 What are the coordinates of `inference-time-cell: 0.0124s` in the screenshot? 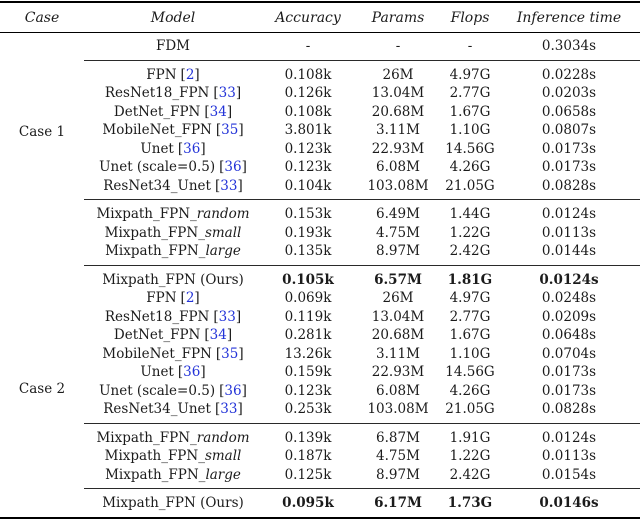 It's located at (569, 276).